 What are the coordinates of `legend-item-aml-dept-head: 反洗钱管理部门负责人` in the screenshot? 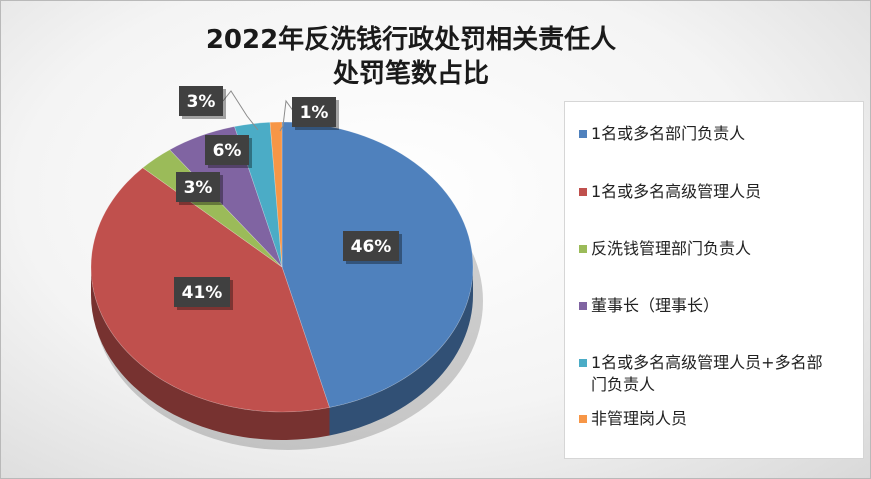 It's located at (719, 249).